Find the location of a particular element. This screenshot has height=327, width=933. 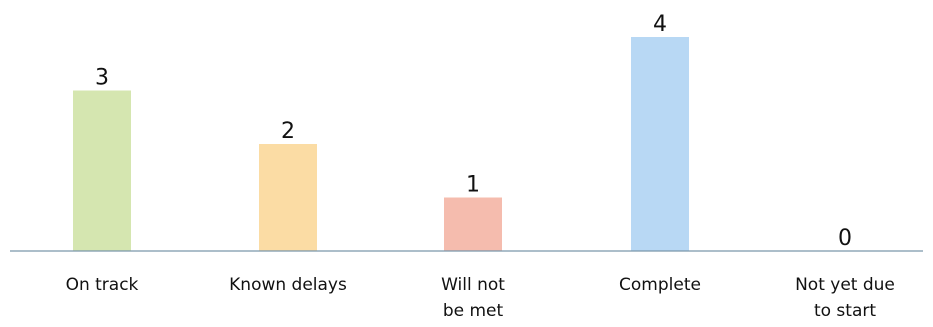

value-label-3: 4 is located at coordinates (660, 24).